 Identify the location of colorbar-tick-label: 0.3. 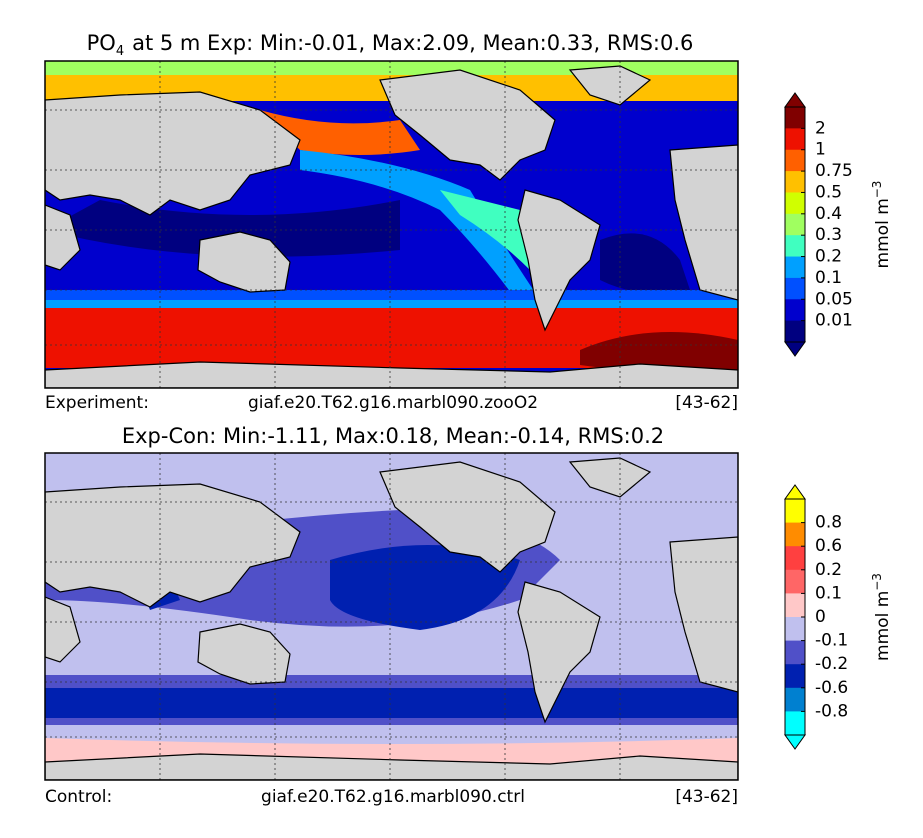
(828, 235).